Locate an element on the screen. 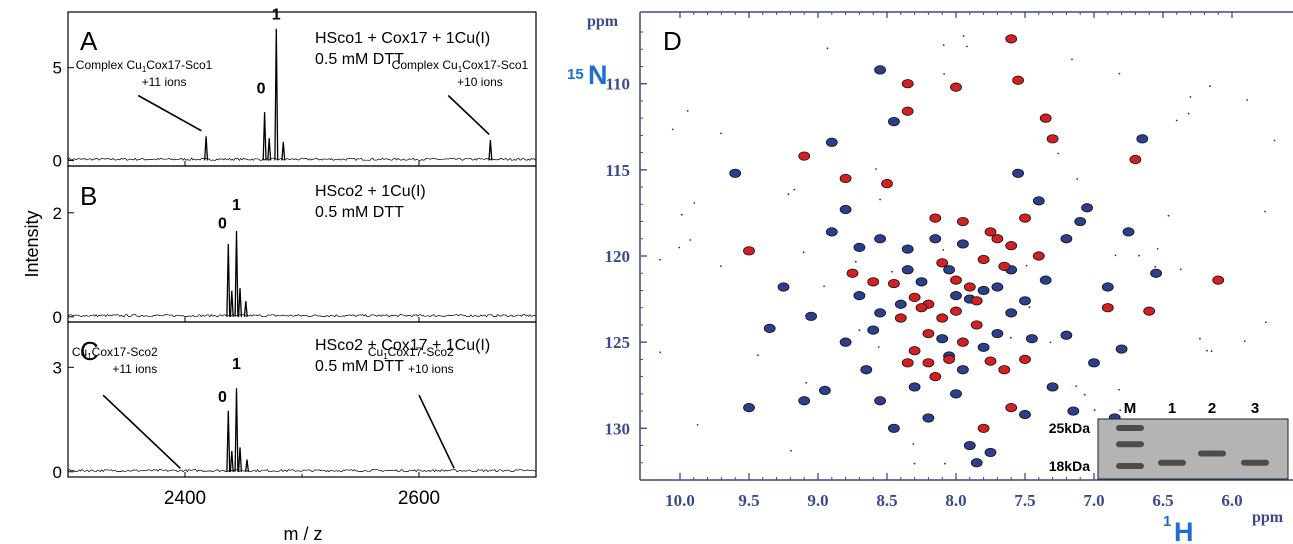 The height and width of the screenshot is (544, 1293). nmr-x-tick-label: 7.0 is located at coordinates (1093, 500).